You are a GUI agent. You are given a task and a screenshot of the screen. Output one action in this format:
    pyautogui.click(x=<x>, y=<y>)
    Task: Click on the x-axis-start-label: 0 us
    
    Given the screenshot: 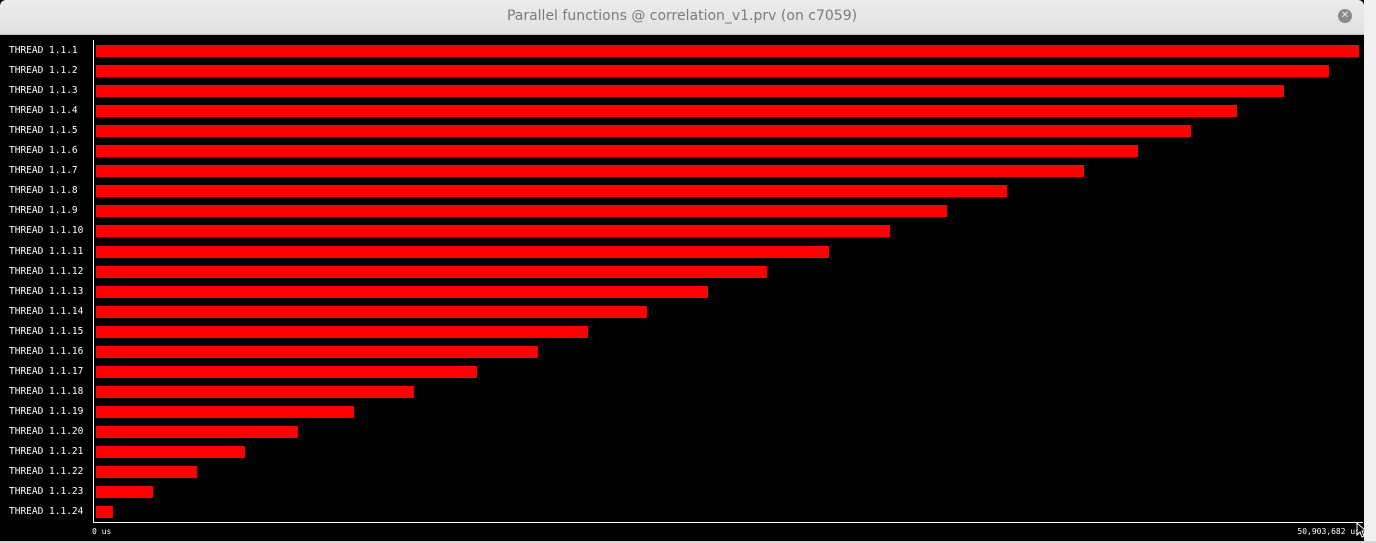 What is the action you would take?
    pyautogui.click(x=102, y=531)
    